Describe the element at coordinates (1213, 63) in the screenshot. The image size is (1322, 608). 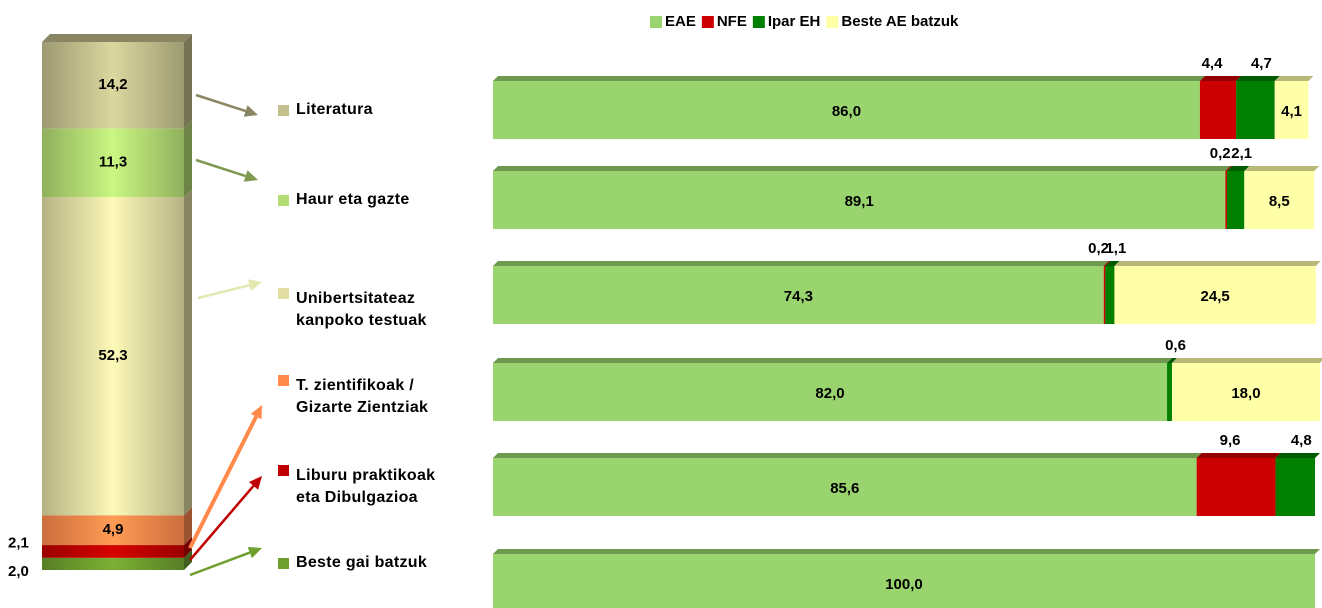
I see `value-label: 4,4` at that location.